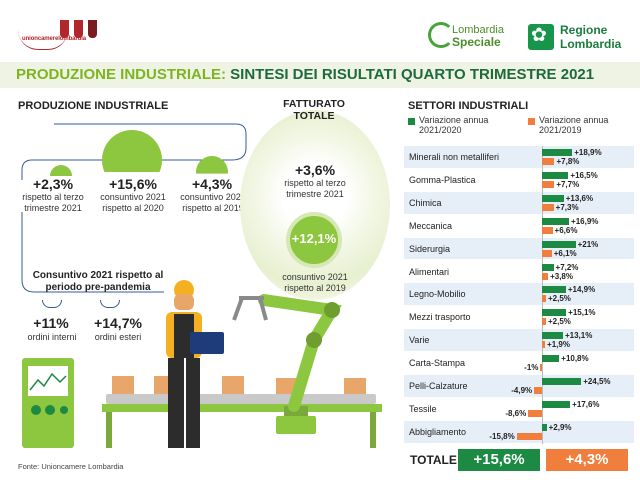 The image size is (640, 480). I want to click on sector-name: Mezzi trasporto, so click(440, 317).